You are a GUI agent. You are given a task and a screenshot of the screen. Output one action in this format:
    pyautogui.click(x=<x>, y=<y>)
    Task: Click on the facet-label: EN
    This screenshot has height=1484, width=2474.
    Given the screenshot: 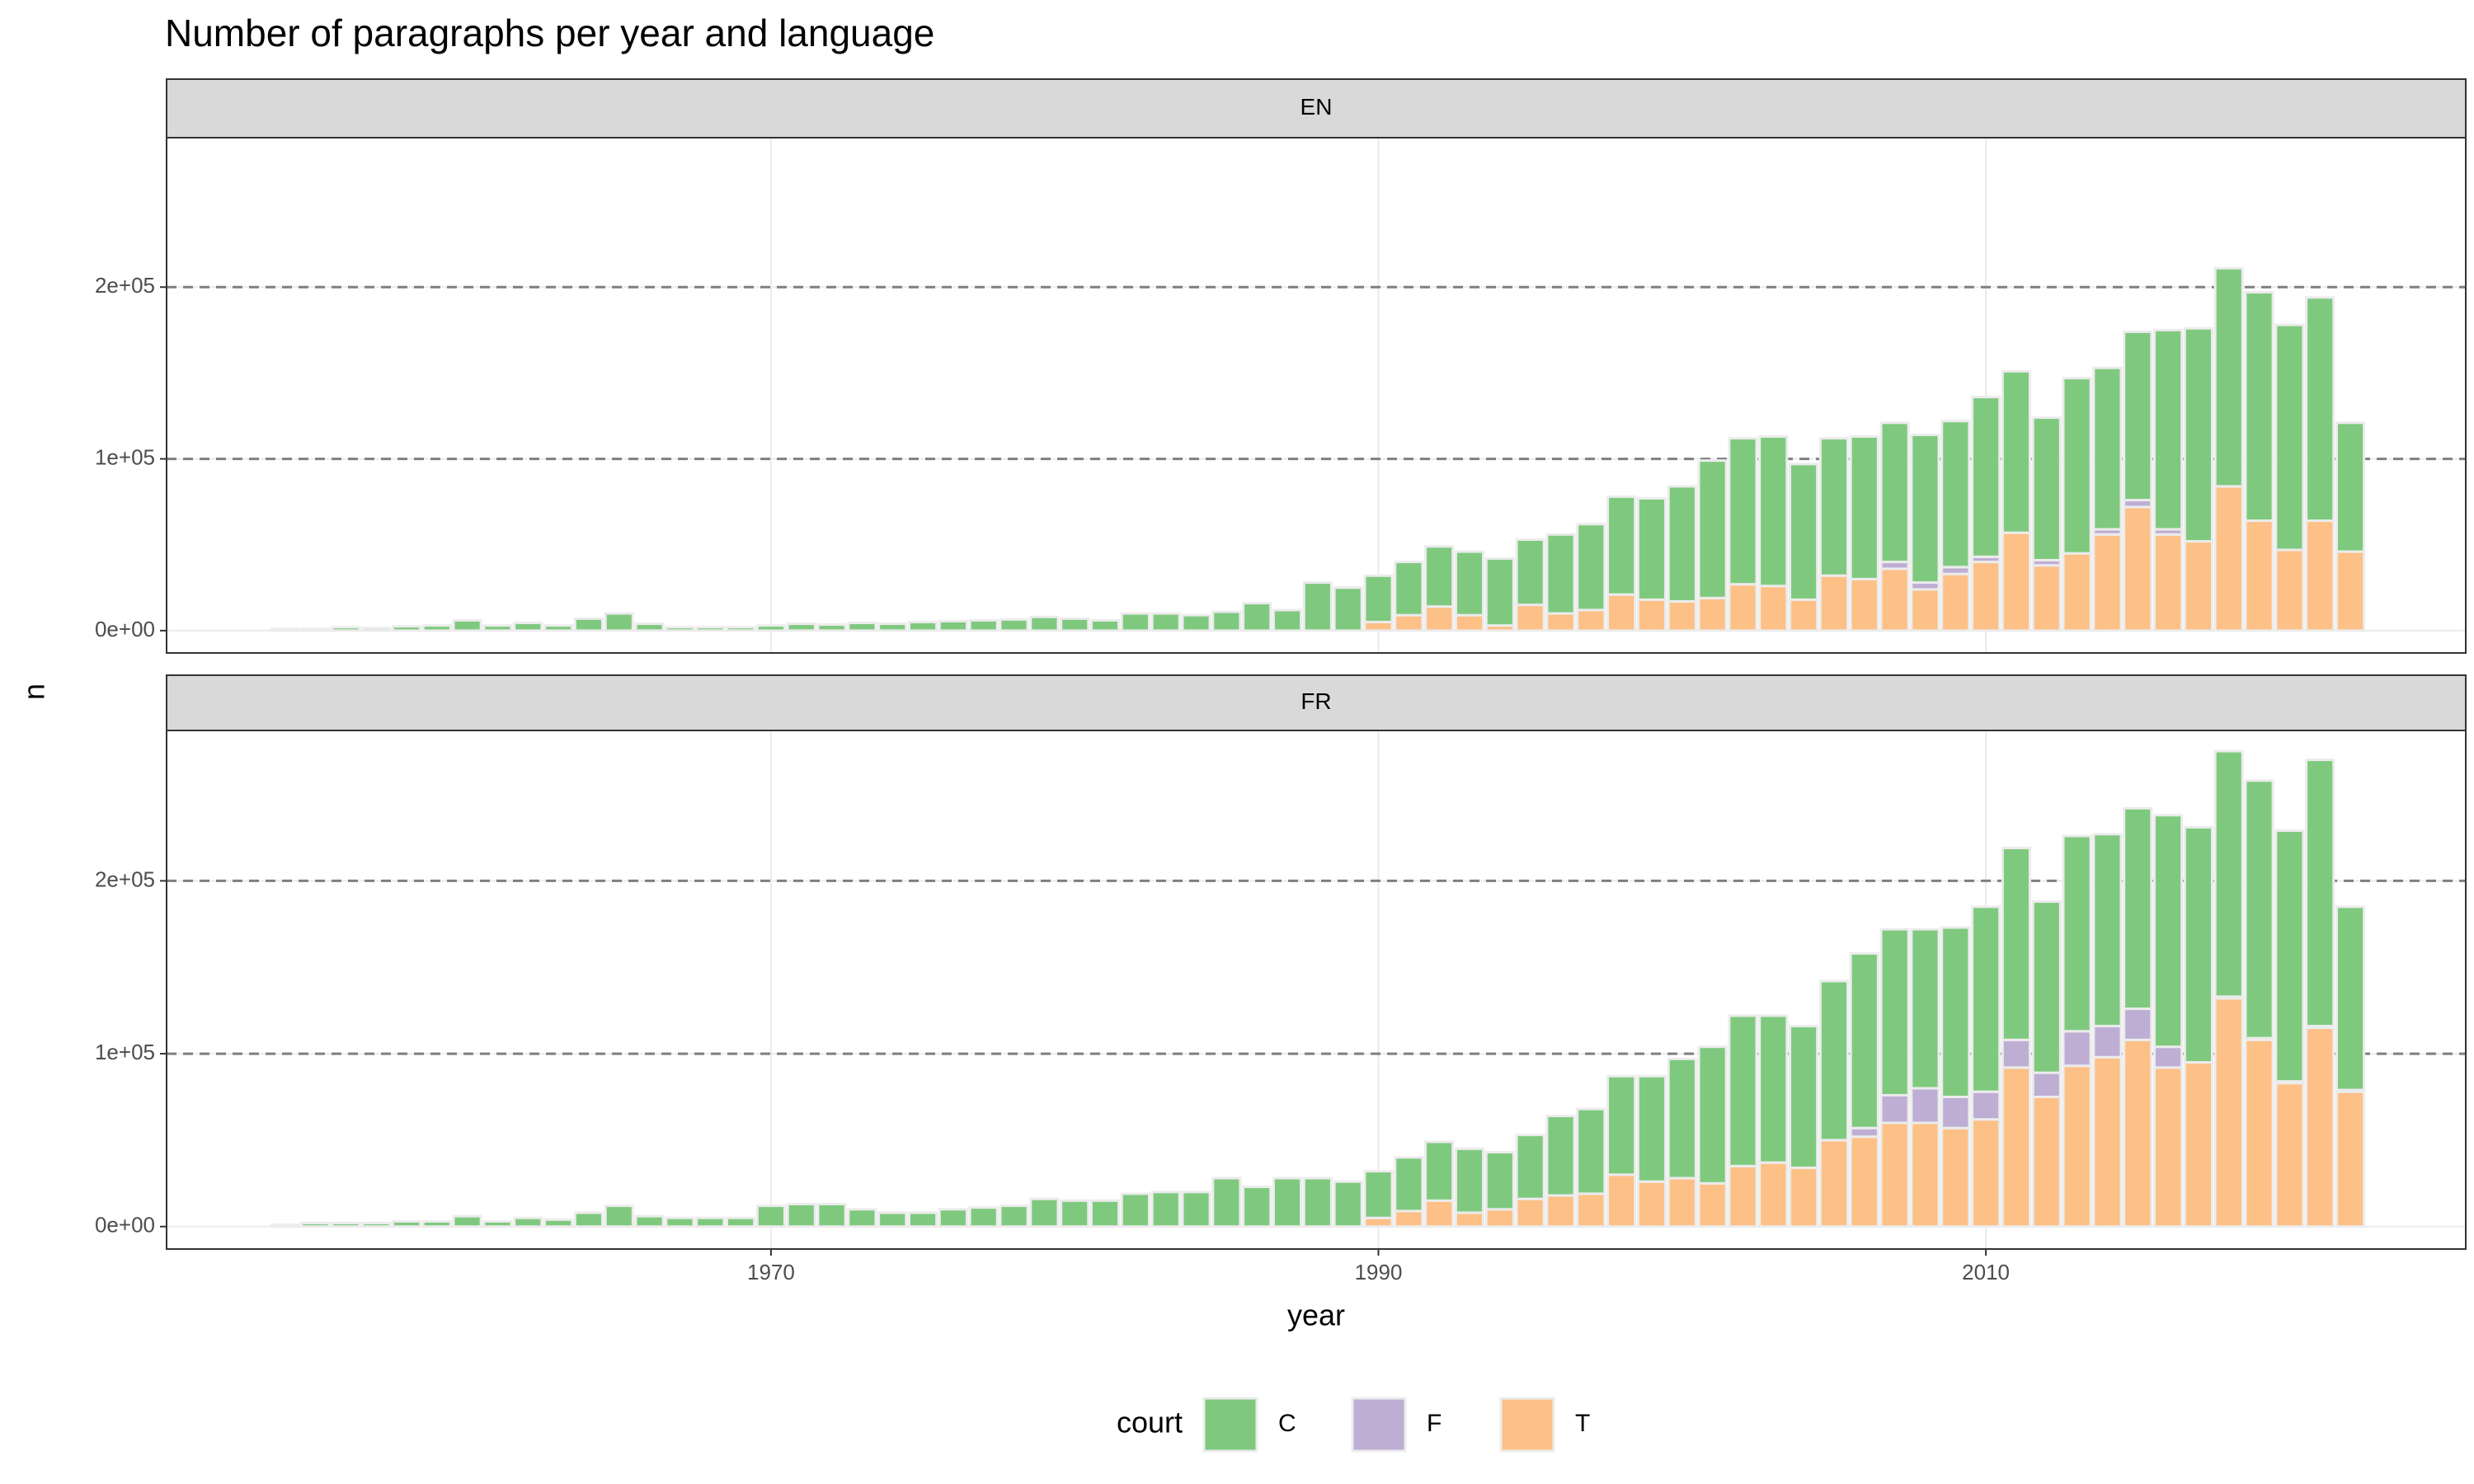 What is the action you would take?
    pyautogui.click(x=1316, y=107)
    